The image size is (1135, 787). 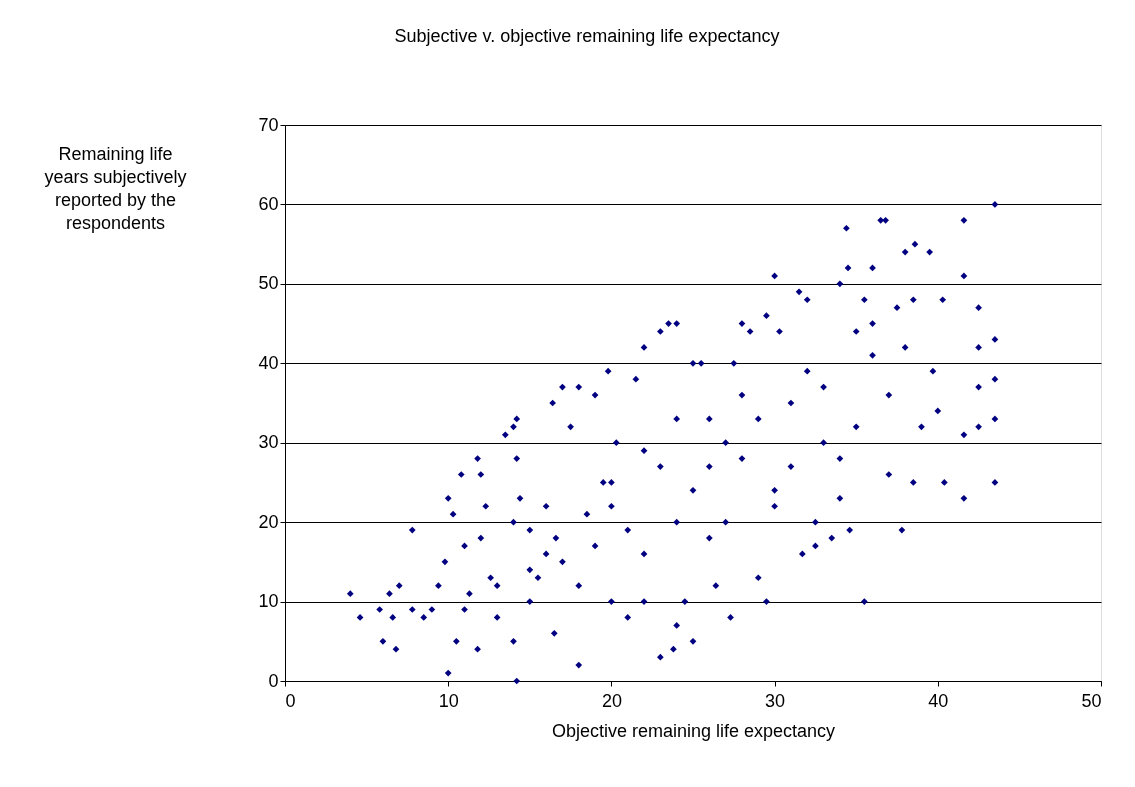 What do you see at coordinates (775, 700) in the screenshot?
I see `x-tick-label: 30` at bounding box center [775, 700].